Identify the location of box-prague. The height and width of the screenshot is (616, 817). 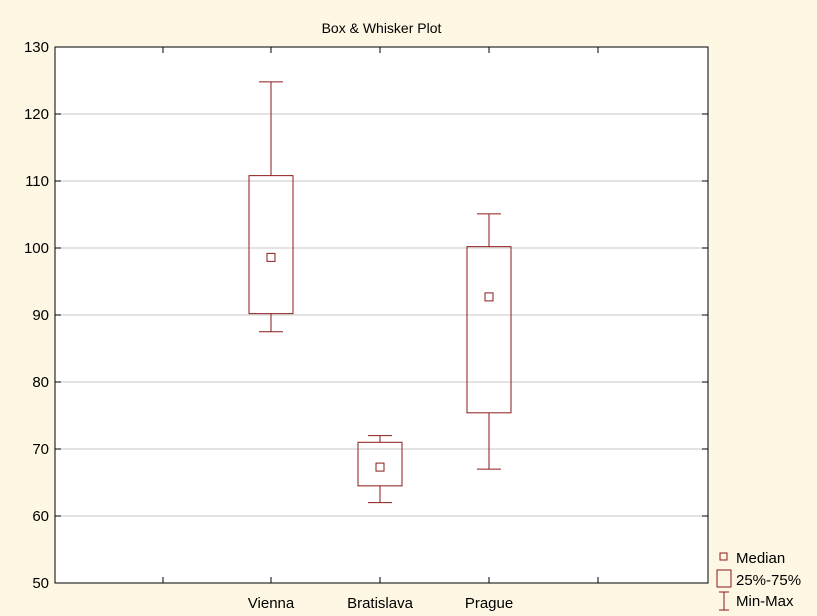
(489, 341).